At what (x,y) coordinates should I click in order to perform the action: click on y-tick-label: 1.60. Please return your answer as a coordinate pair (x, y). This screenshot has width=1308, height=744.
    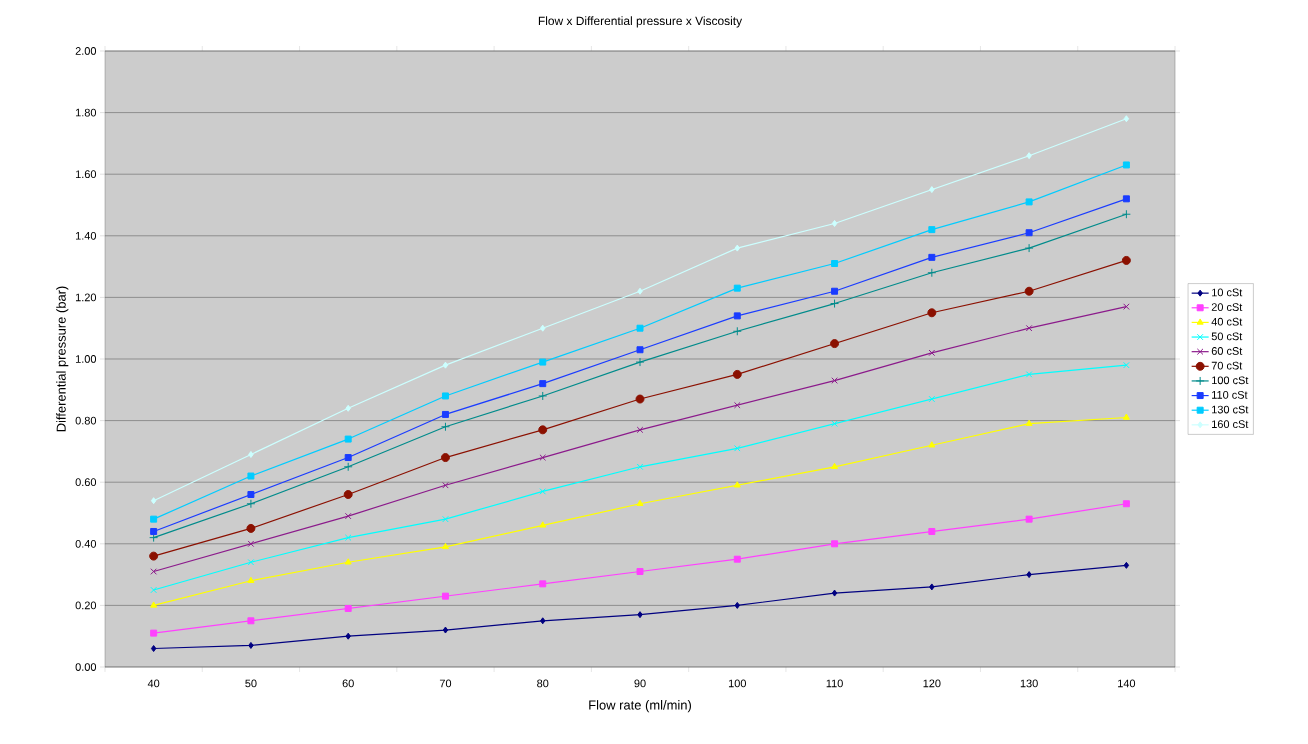
    Looking at the image, I should click on (86, 174).